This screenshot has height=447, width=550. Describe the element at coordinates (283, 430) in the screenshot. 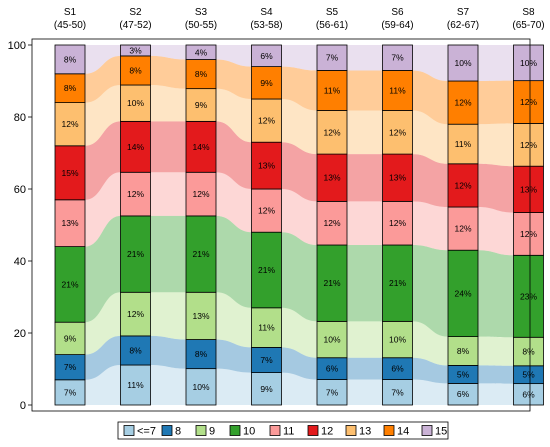

I see `legend: <=7 8 9 10 11 12 13 14 15` at that location.